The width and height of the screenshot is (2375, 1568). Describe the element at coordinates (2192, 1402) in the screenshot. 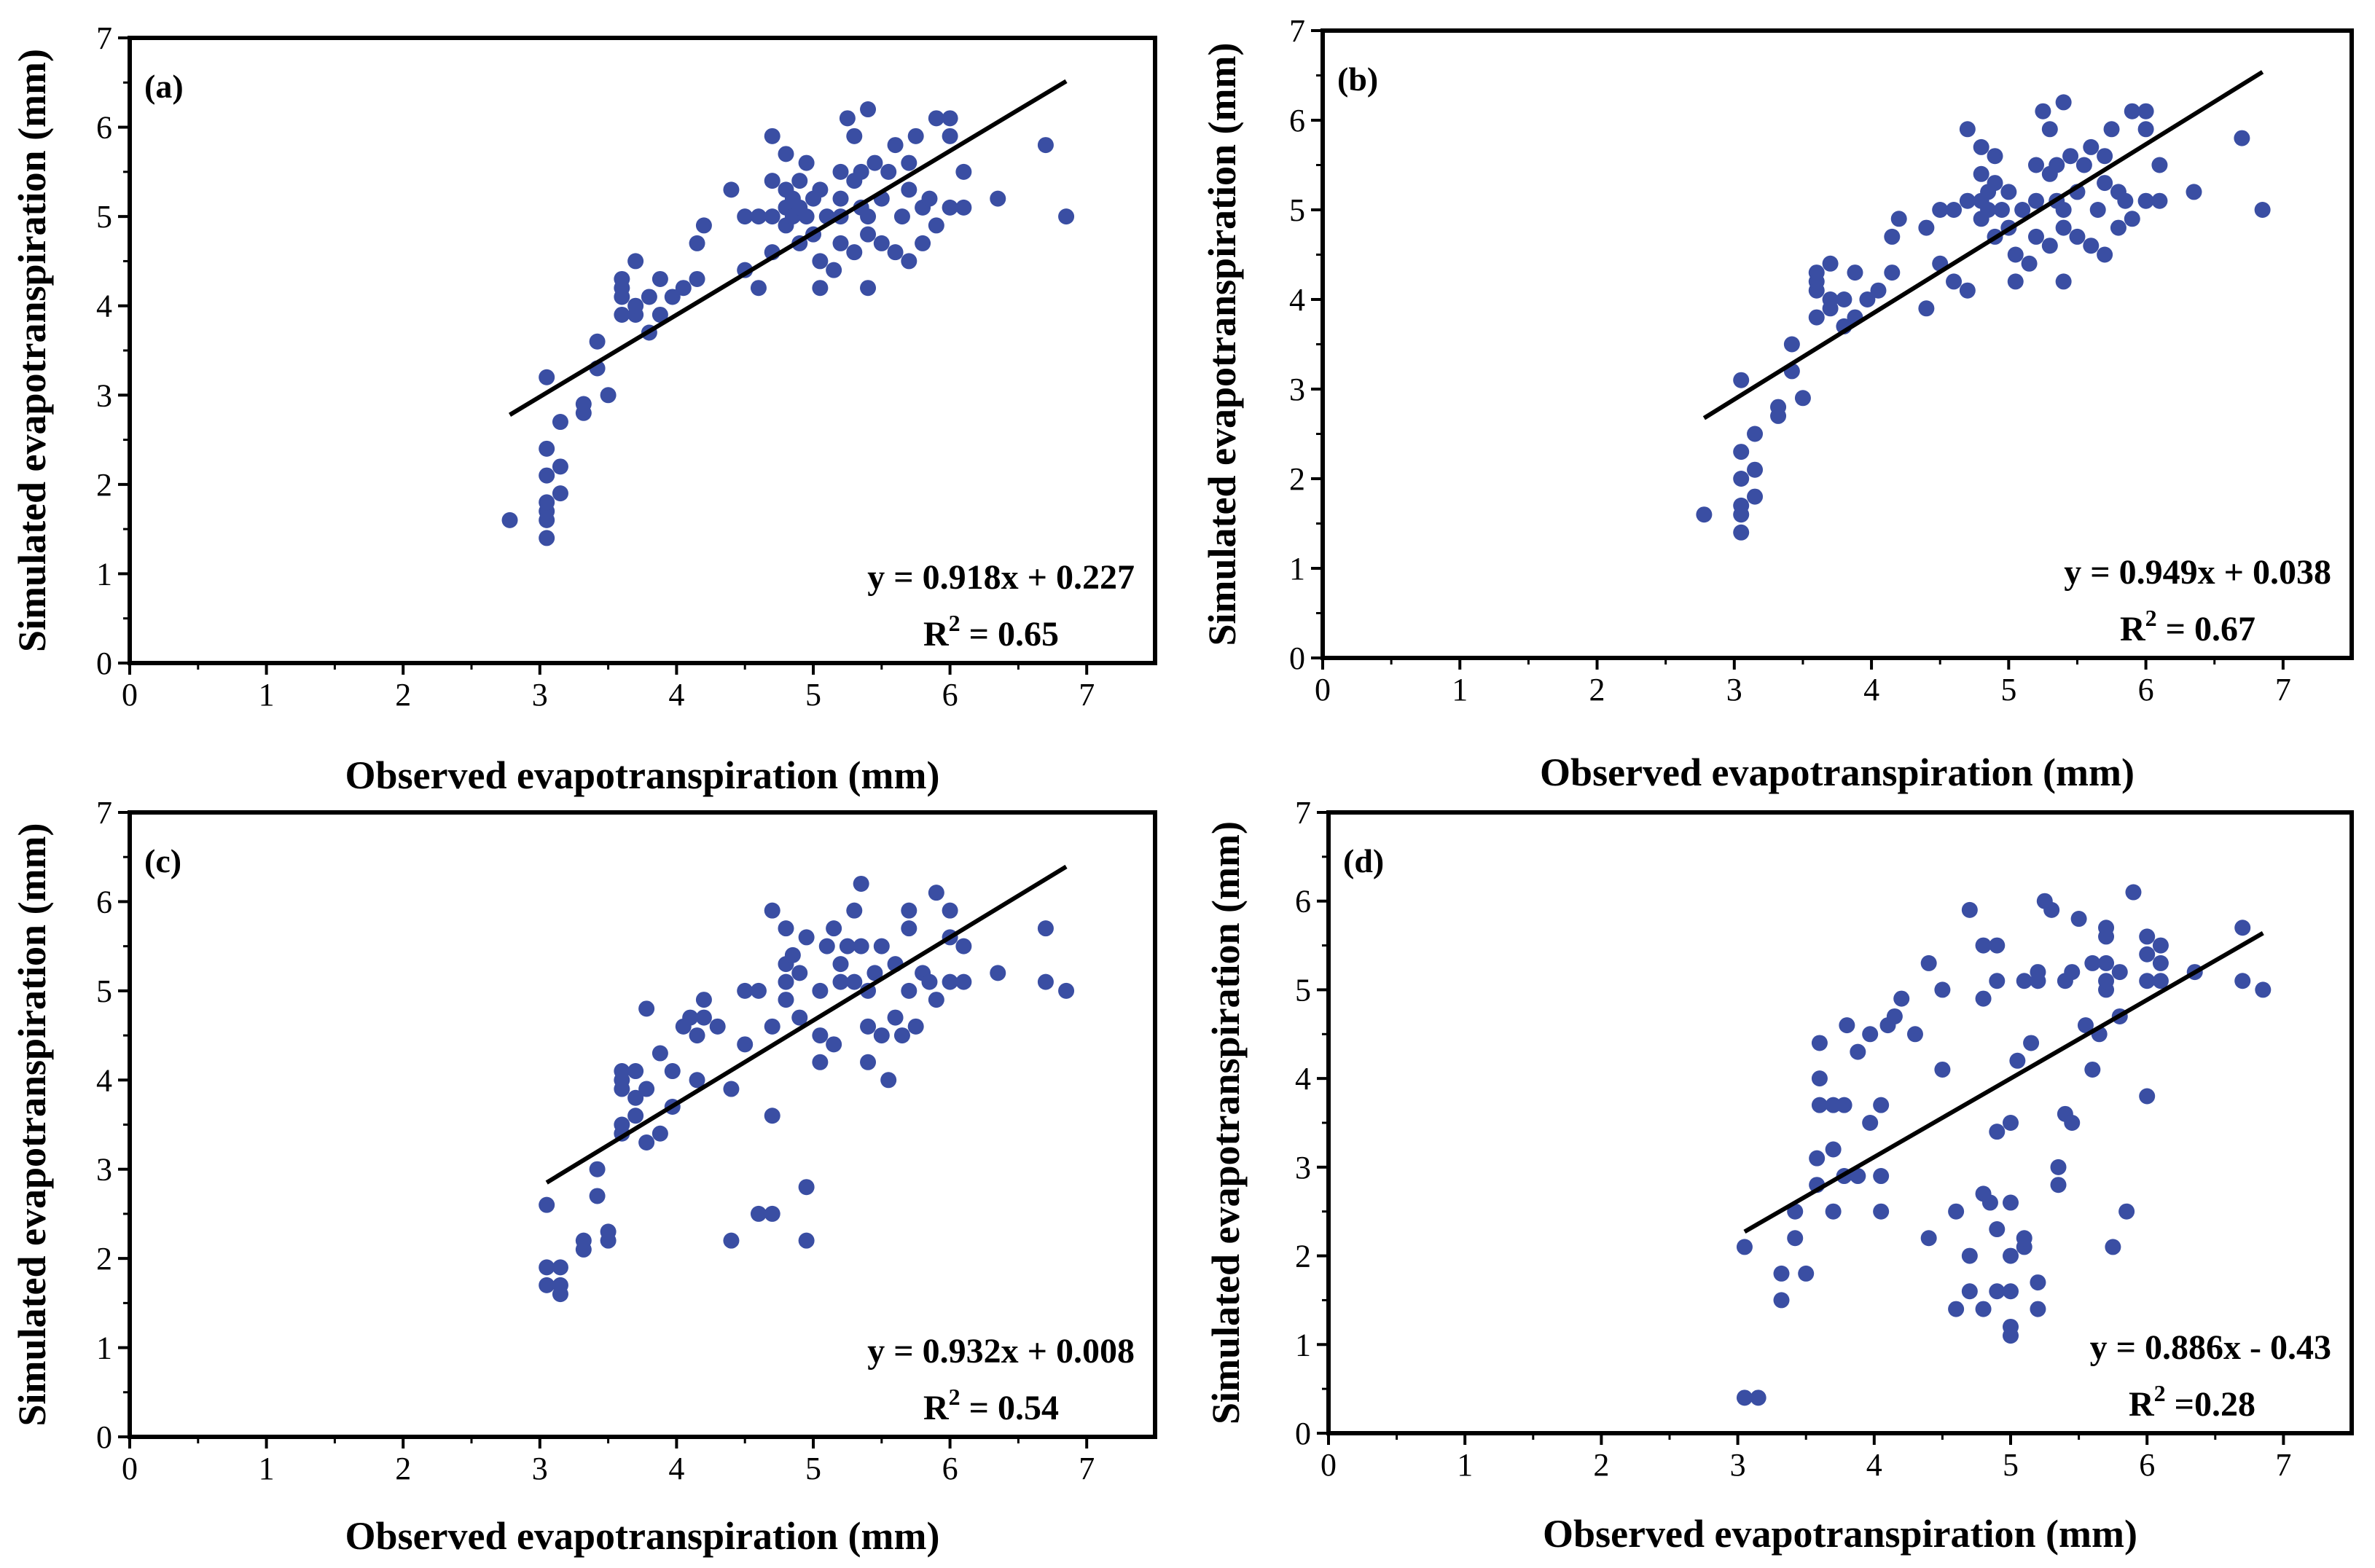

I see `r-squared-label: R2 =0.28` at that location.